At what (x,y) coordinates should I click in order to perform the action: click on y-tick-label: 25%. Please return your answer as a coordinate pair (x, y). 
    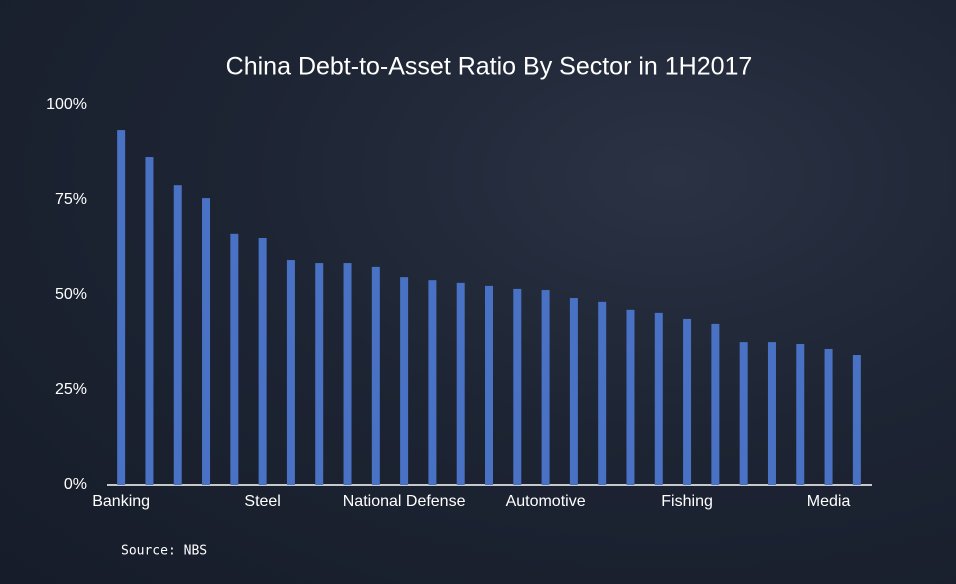
    Looking at the image, I should click on (71, 389).